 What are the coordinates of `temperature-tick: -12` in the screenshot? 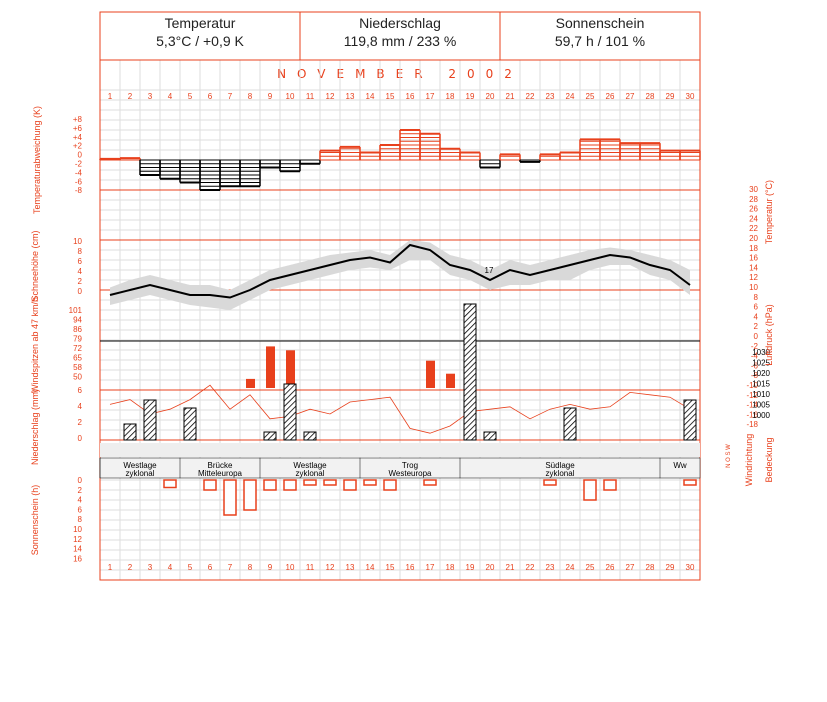 It's located at (752, 395).